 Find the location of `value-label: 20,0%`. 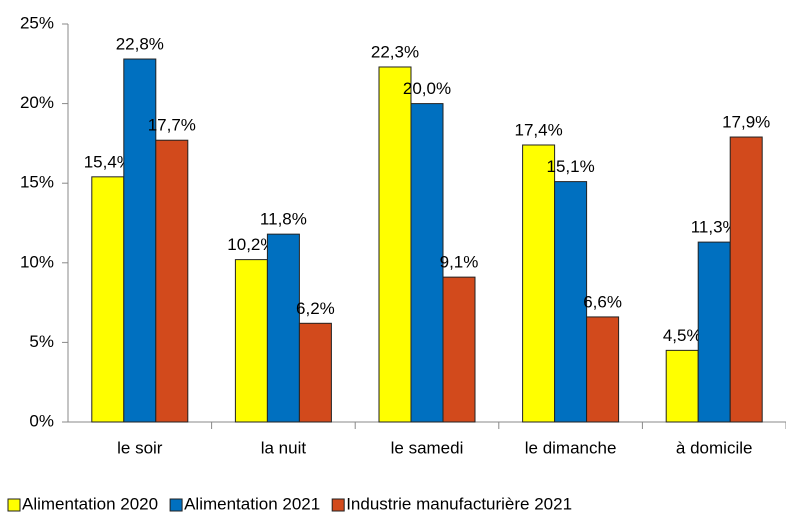

value-label: 20,0% is located at coordinates (427, 88).